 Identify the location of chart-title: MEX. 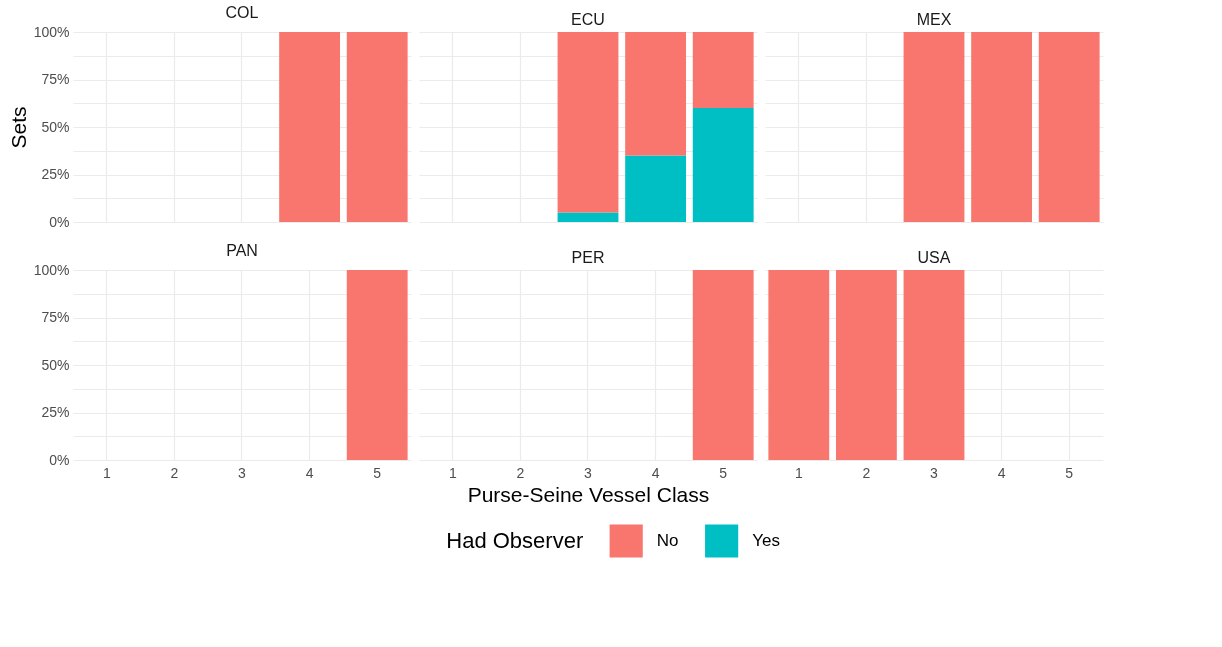
(934, 19).